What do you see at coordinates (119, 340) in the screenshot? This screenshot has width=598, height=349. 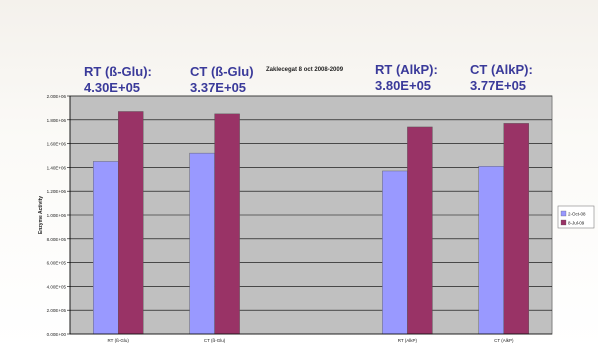 I see `x-tick-label: RT (ß-Glu)` at bounding box center [119, 340].